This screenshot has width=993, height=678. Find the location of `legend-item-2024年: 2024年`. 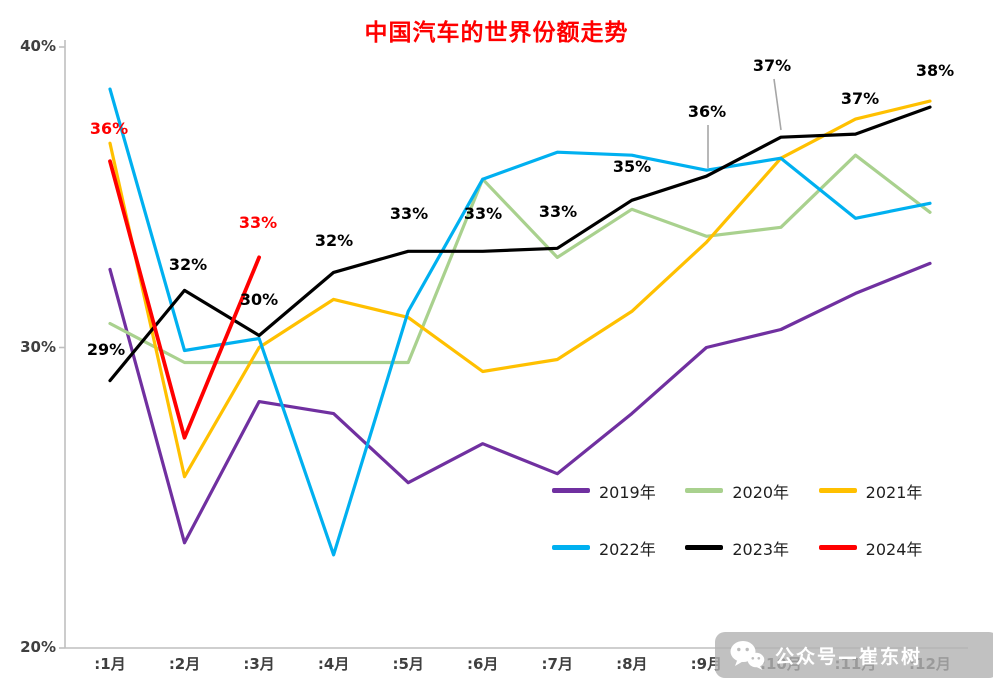

legend-item-2024年: 2024年 is located at coordinates (885, 548).